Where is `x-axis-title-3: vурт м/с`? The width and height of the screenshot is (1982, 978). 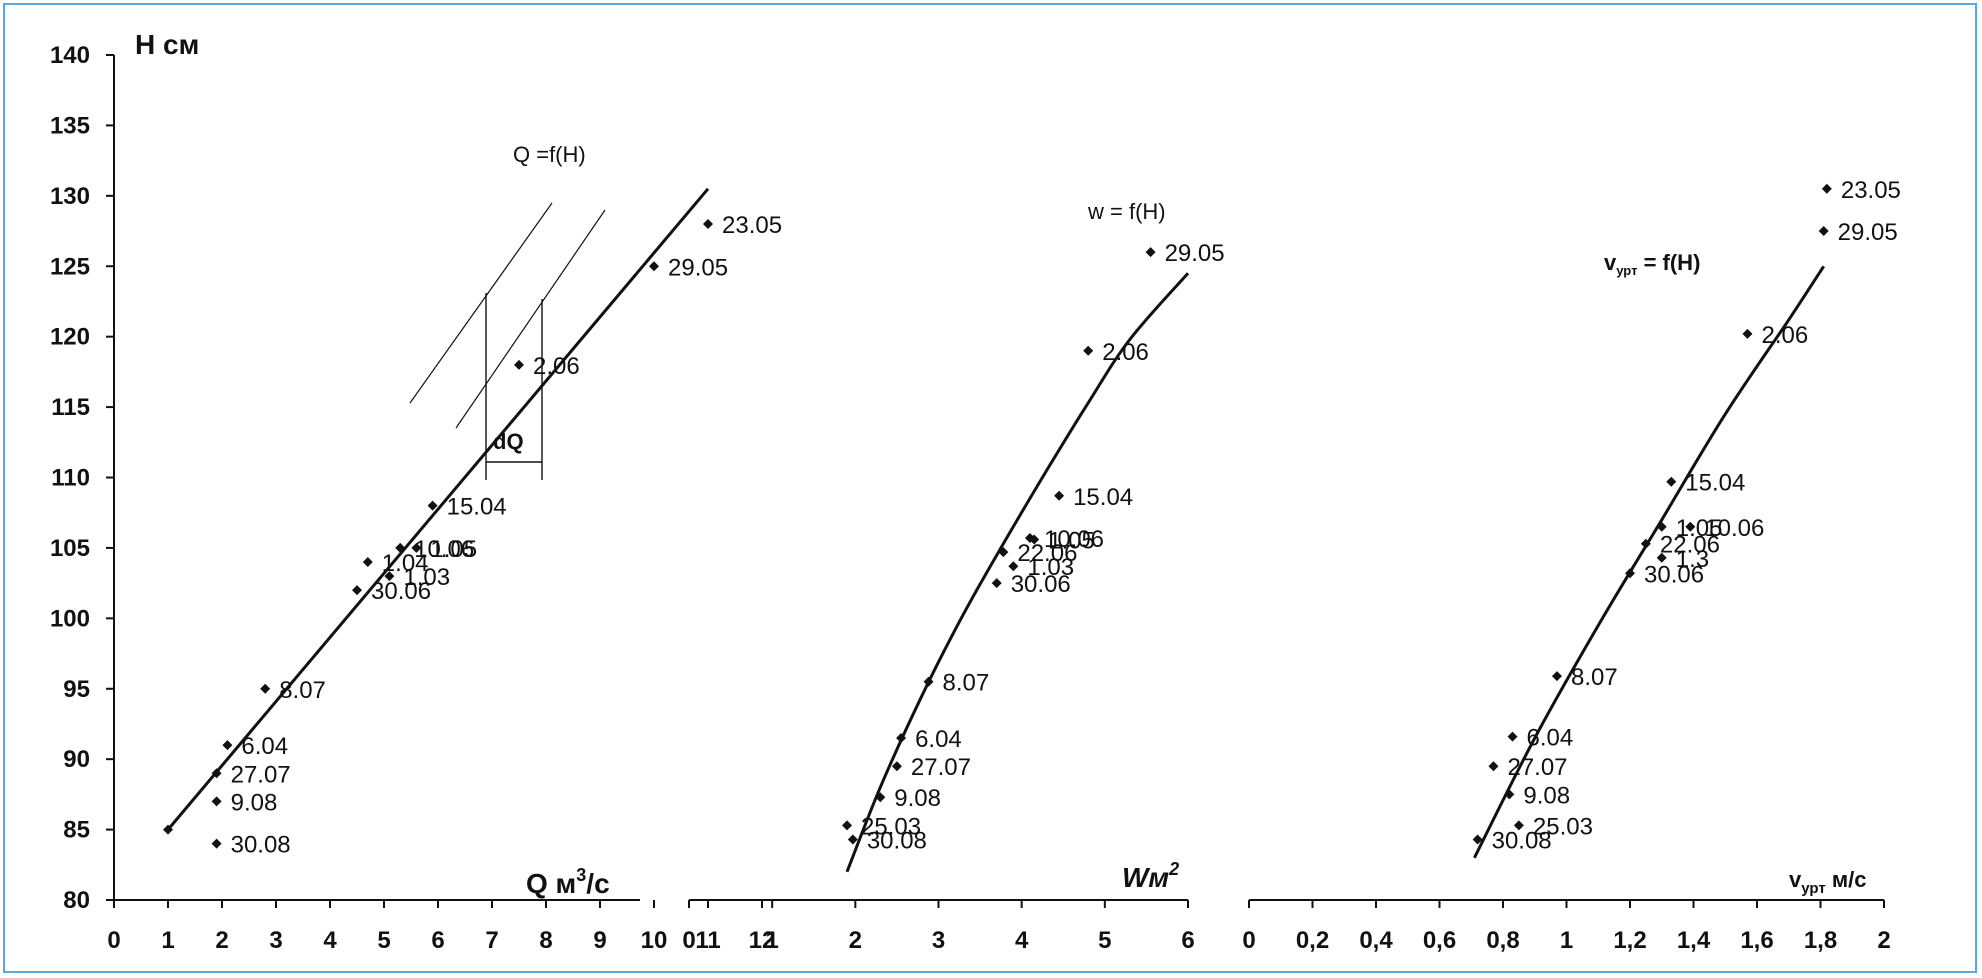 x-axis-title-3: vурт м/с is located at coordinates (1827, 882).